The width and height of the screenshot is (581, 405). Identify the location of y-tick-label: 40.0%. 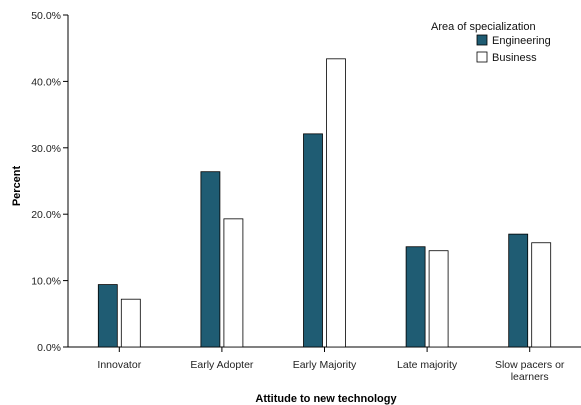
(46, 82).